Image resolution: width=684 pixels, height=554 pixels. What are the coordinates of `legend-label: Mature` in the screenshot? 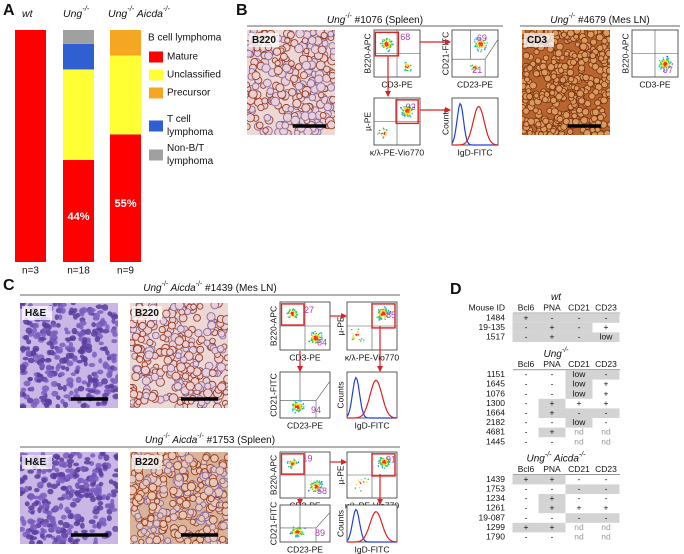 It's located at (183, 57).